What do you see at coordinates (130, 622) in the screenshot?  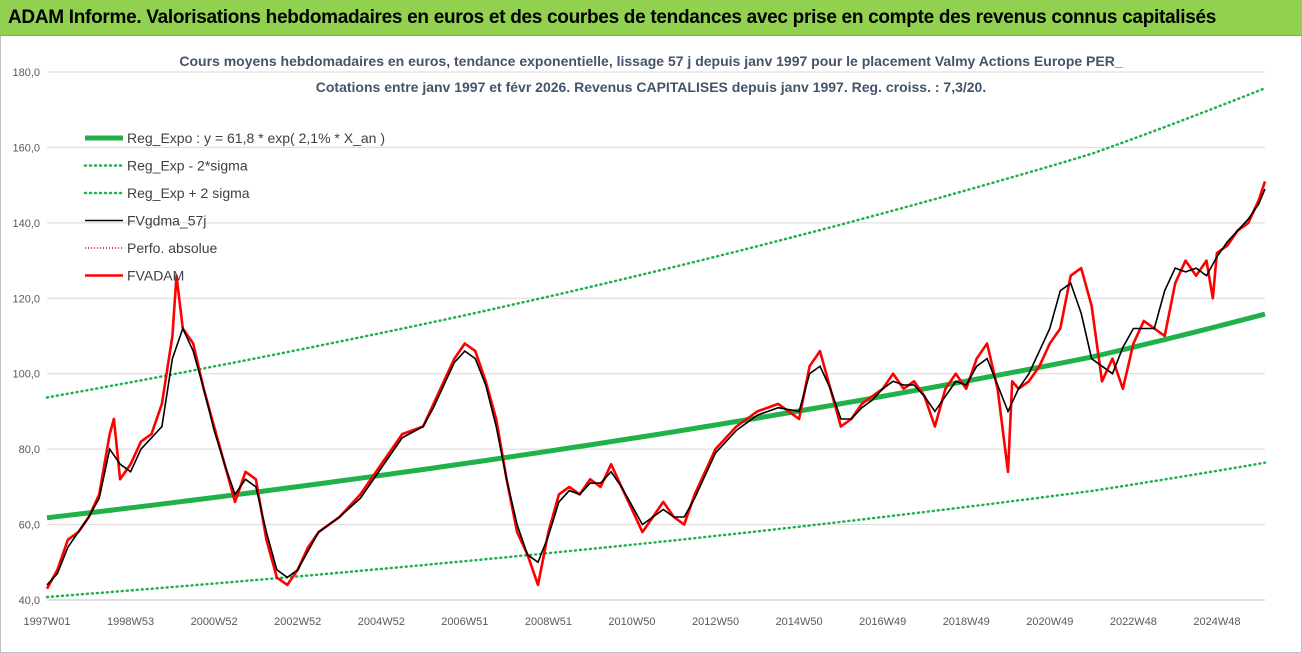 I see `x-tick-label: 1998W53` at bounding box center [130, 622].